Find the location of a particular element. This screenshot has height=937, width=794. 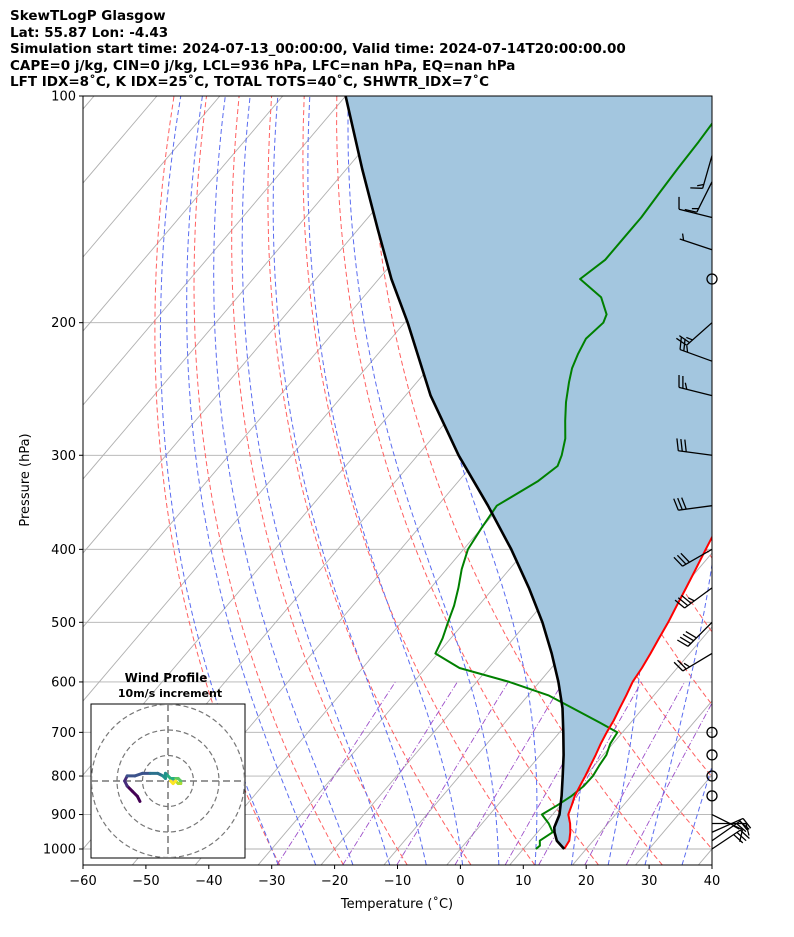

hodograph-title: Wind Profile is located at coordinates (166, 678).